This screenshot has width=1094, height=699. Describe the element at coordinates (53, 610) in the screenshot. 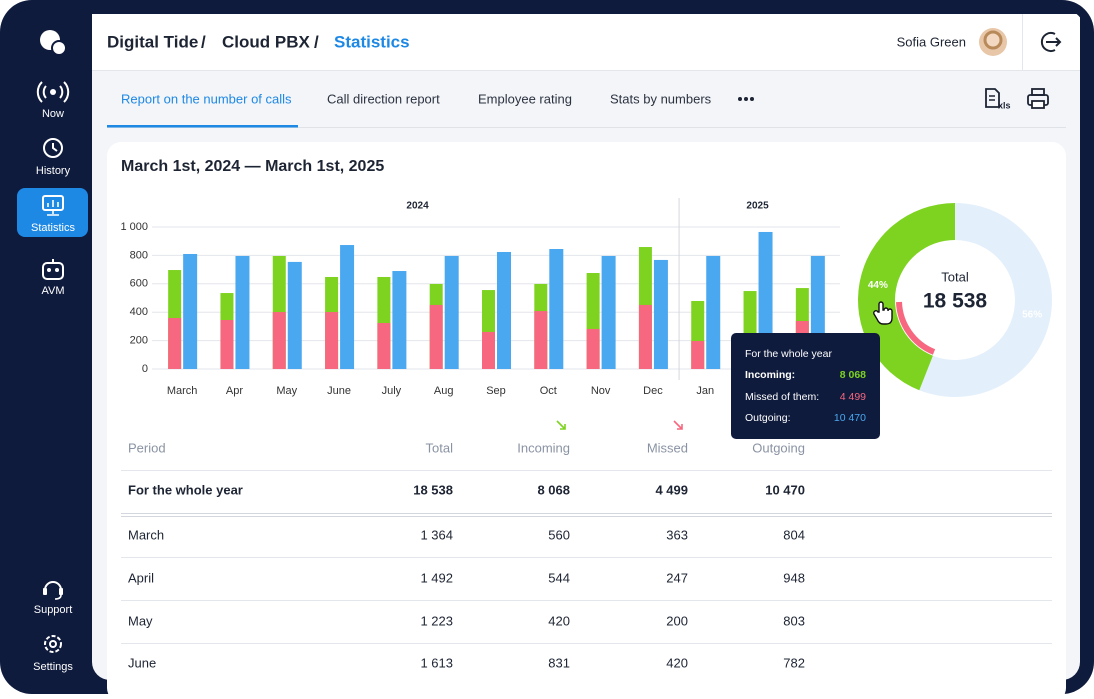

I see `nav-label: Support` at that location.